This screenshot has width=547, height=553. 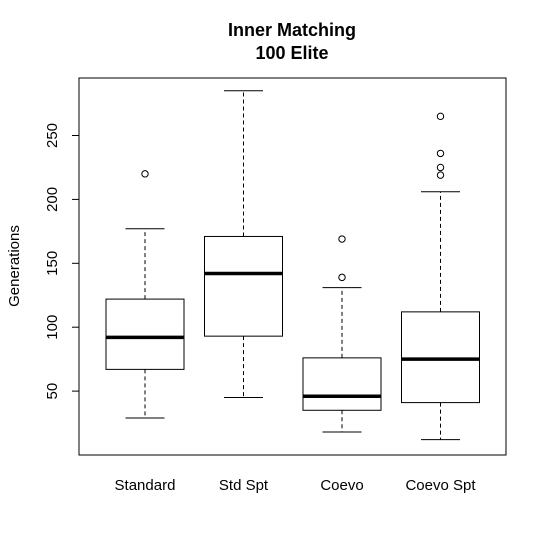 What do you see at coordinates (440, 276) in the screenshot?
I see `box-coevo-spt` at bounding box center [440, 276].